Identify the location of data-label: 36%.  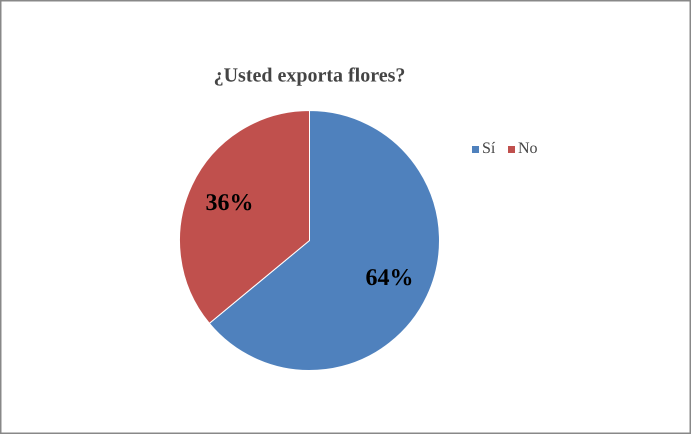
(230, 203).